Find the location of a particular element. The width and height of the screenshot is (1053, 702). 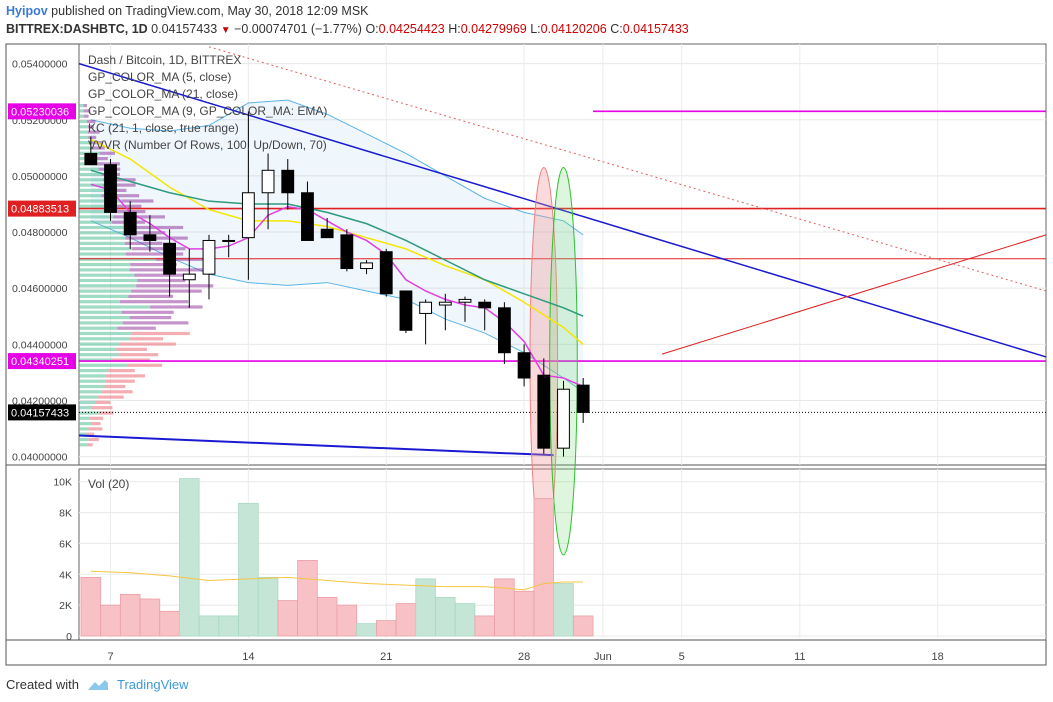

price-label-badge is located at coordinates (42, 111).